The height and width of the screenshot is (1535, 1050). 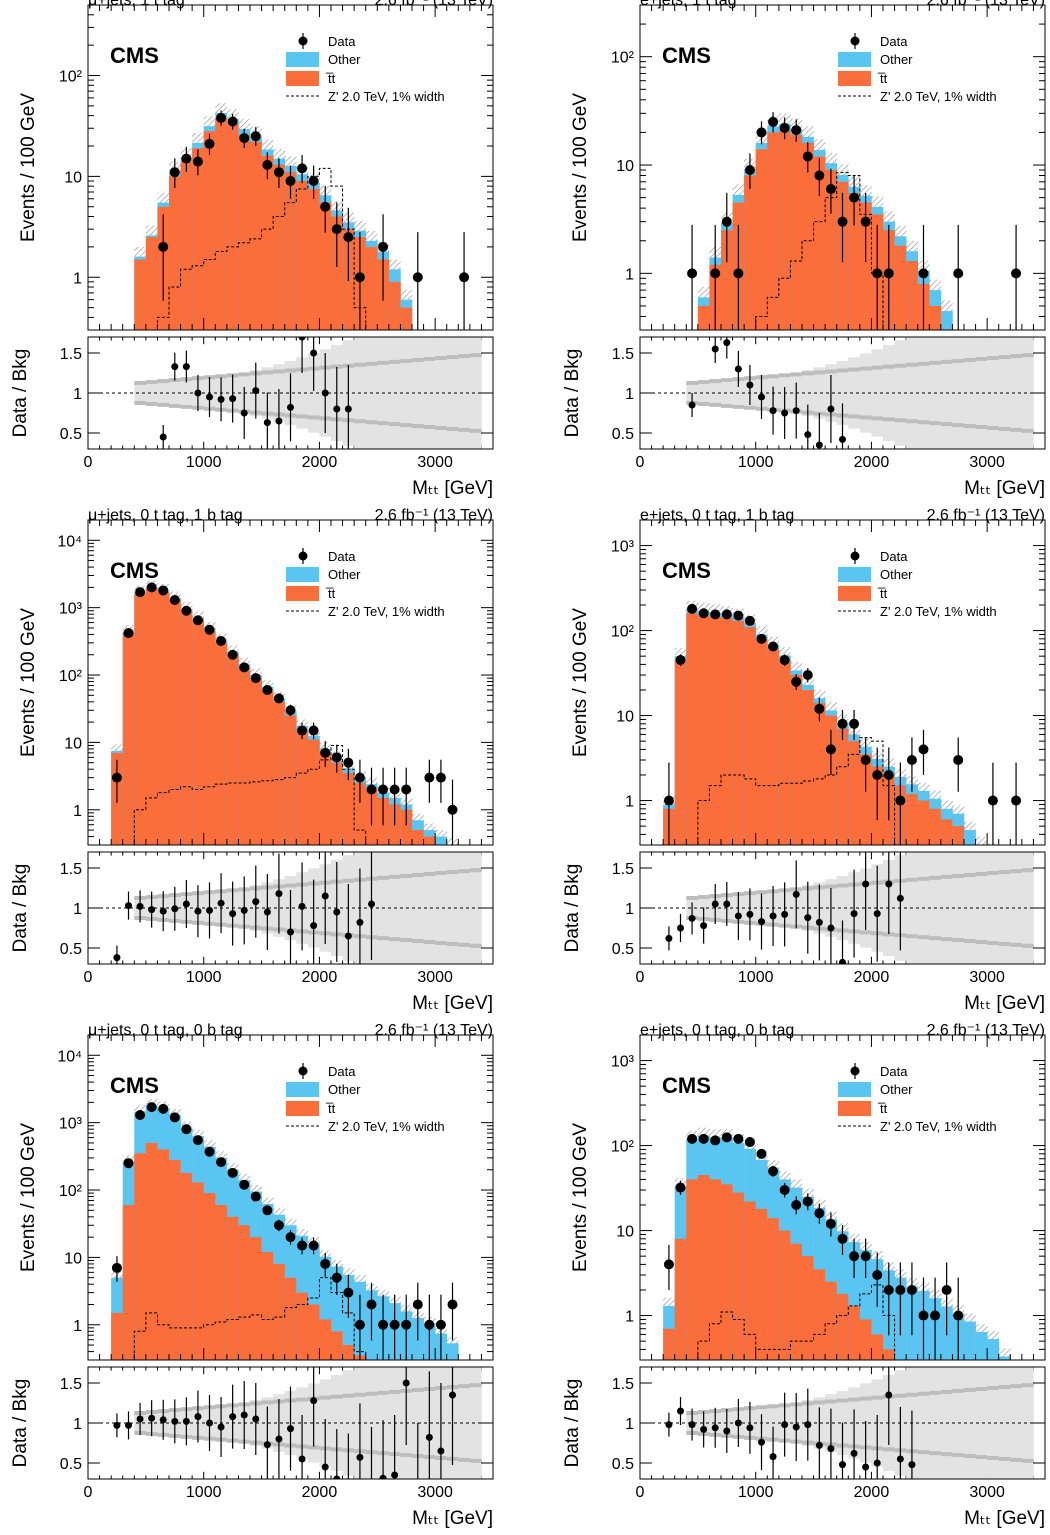 What do you see at coordinates (434, 1030) in the screenshot?
I see `lumi-label: 2.6 fb⁻¹ (13 TeV)` at bounding box center [434, 1030].